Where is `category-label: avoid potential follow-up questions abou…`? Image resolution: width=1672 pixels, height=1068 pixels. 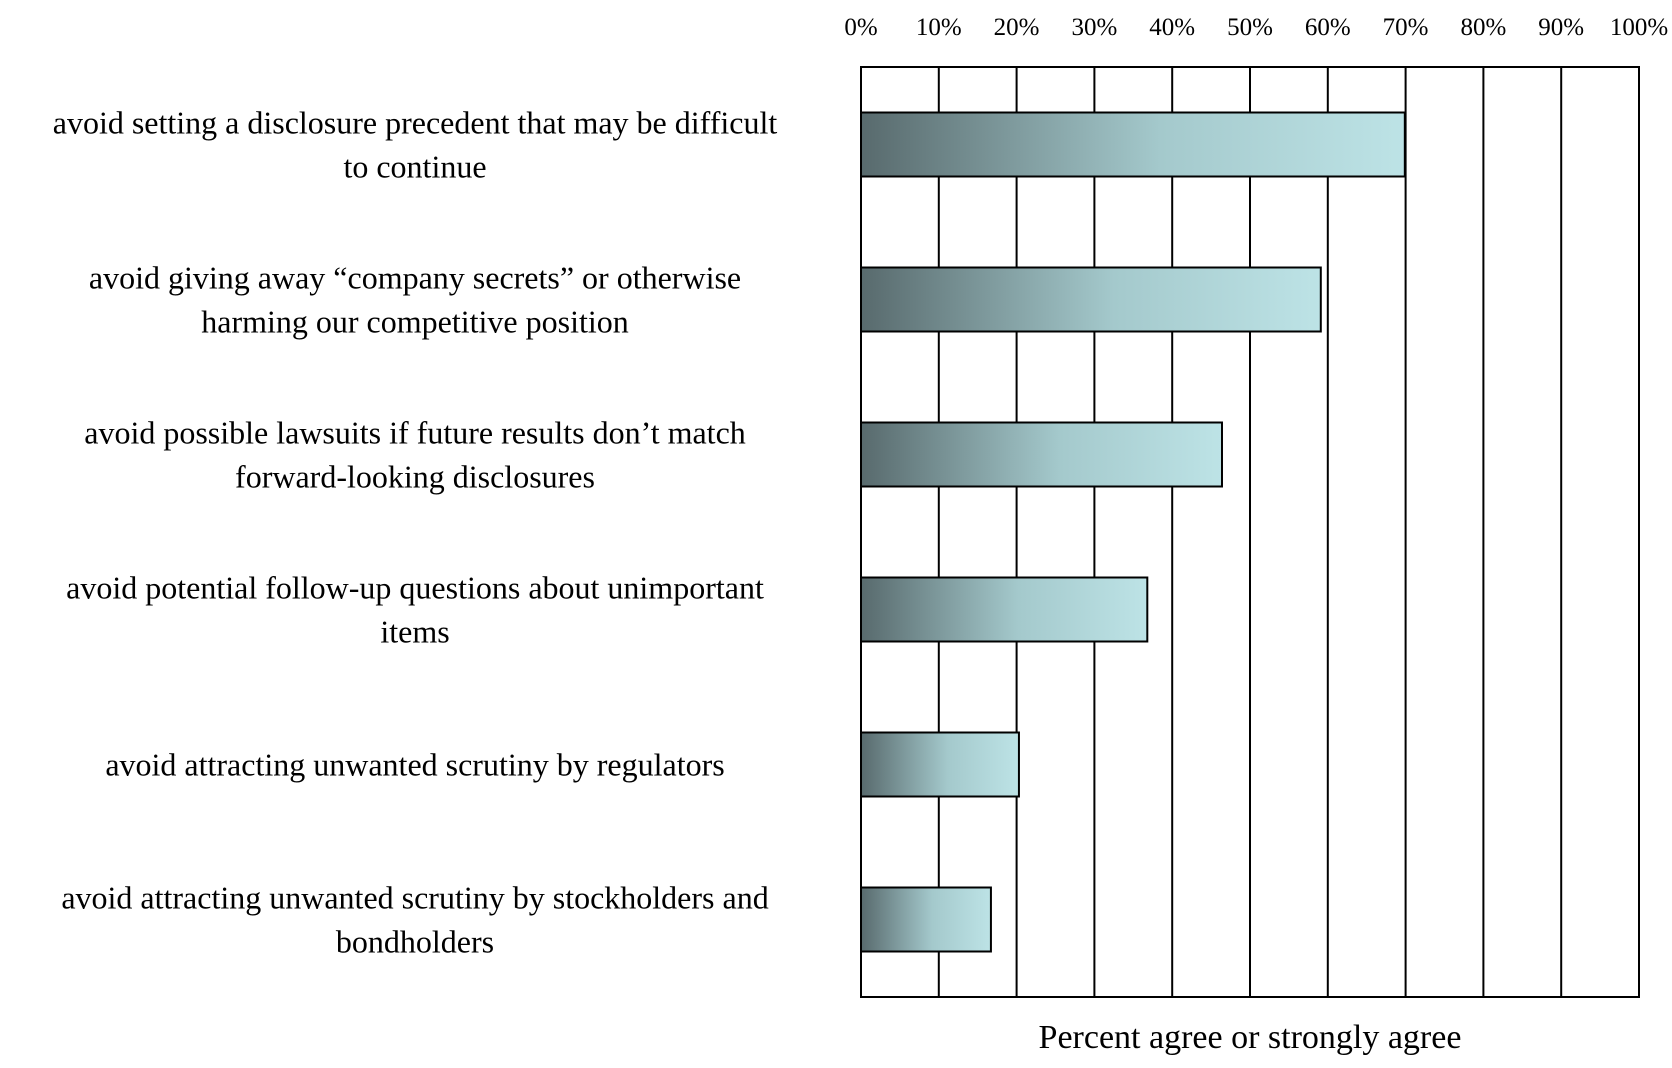
category-label: avoid potential follow-up questions abou… is located at coordinates (415, 610).